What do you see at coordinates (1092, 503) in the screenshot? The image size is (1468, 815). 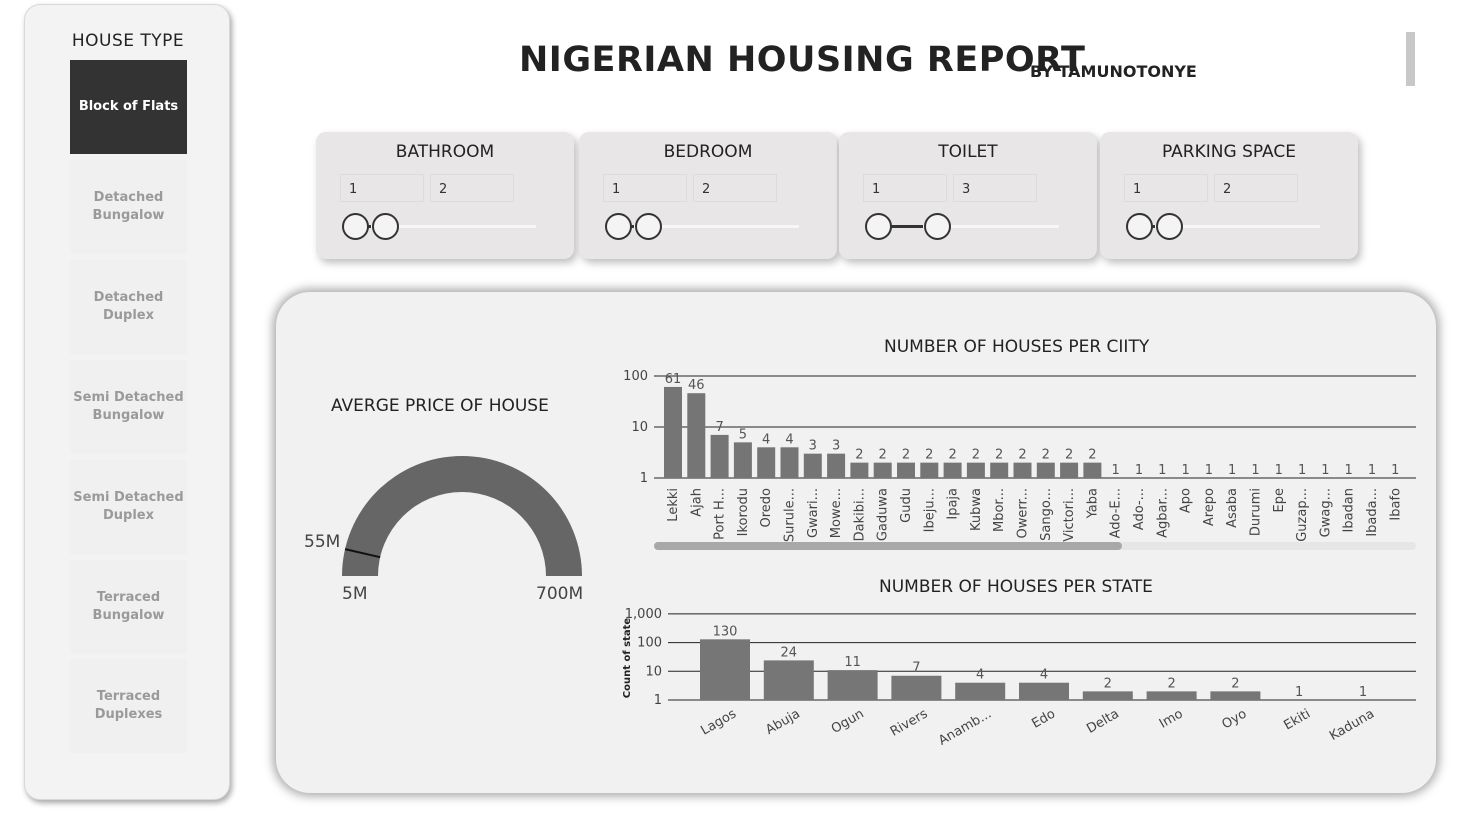 I see `x-tick-label: Yaba` at bounding box center [1092, 503].